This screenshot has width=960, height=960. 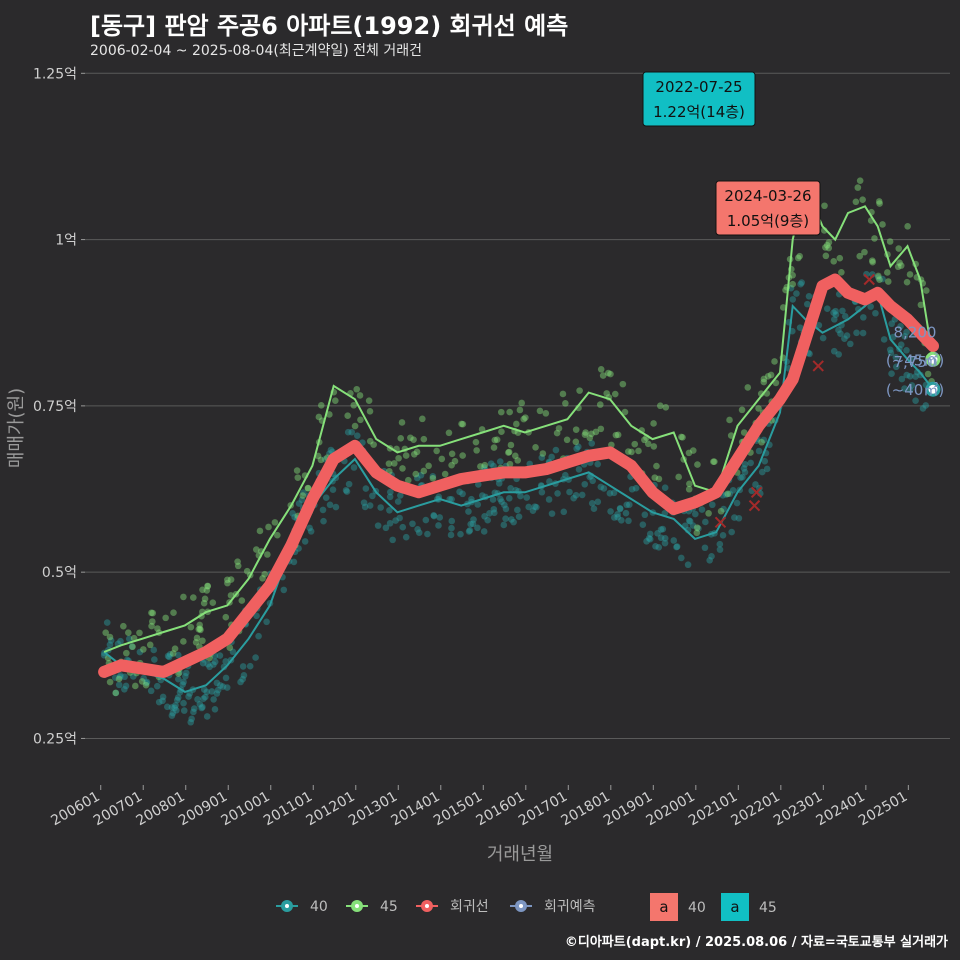 What do you see at coordinates (768, 908) in the screenshot?
I see `legend-badge-label: 45` at bounding box center [768, 908].